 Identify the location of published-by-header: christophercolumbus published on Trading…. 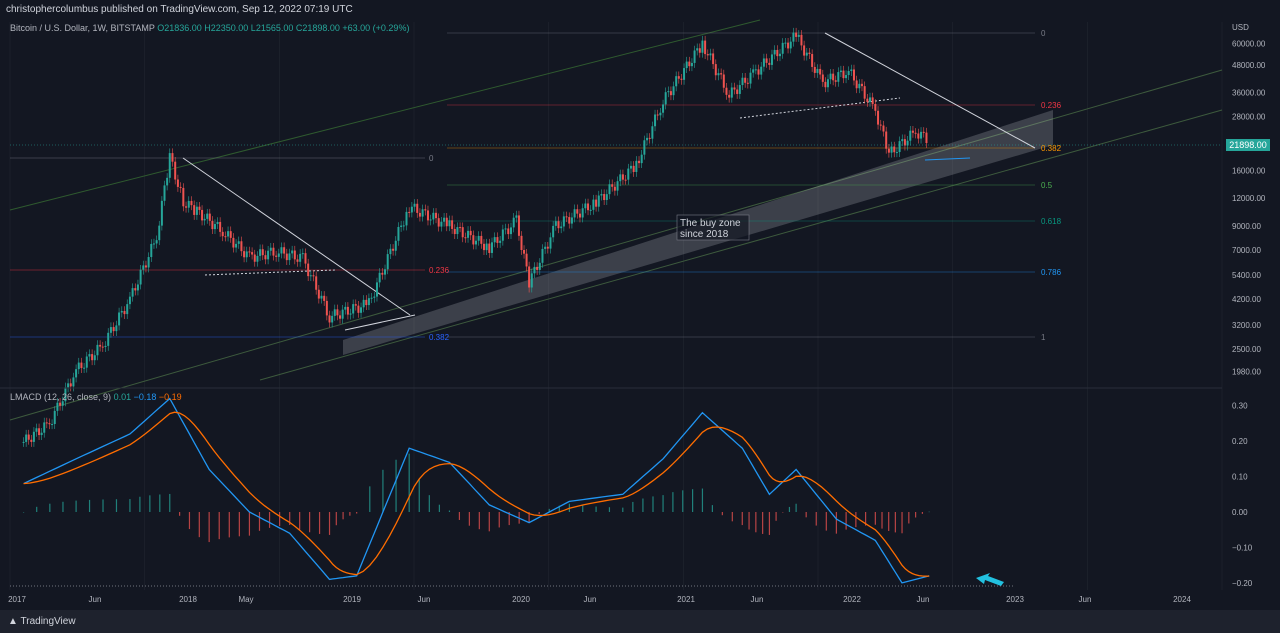
(640, 10).